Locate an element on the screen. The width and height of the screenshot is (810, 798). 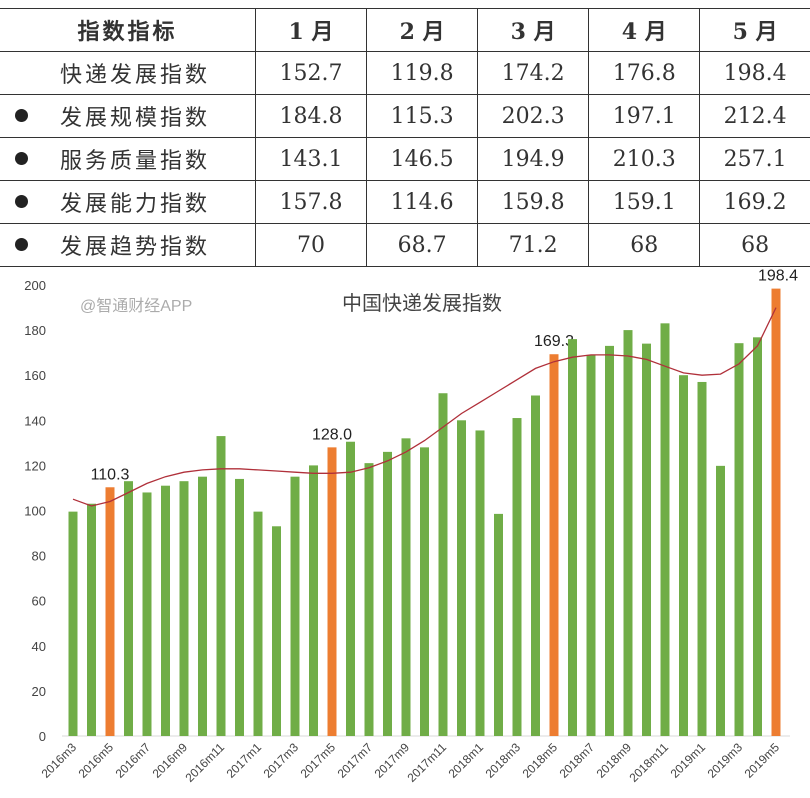
x-tick-label: 2016m5 is located at coordinates (96, 760).